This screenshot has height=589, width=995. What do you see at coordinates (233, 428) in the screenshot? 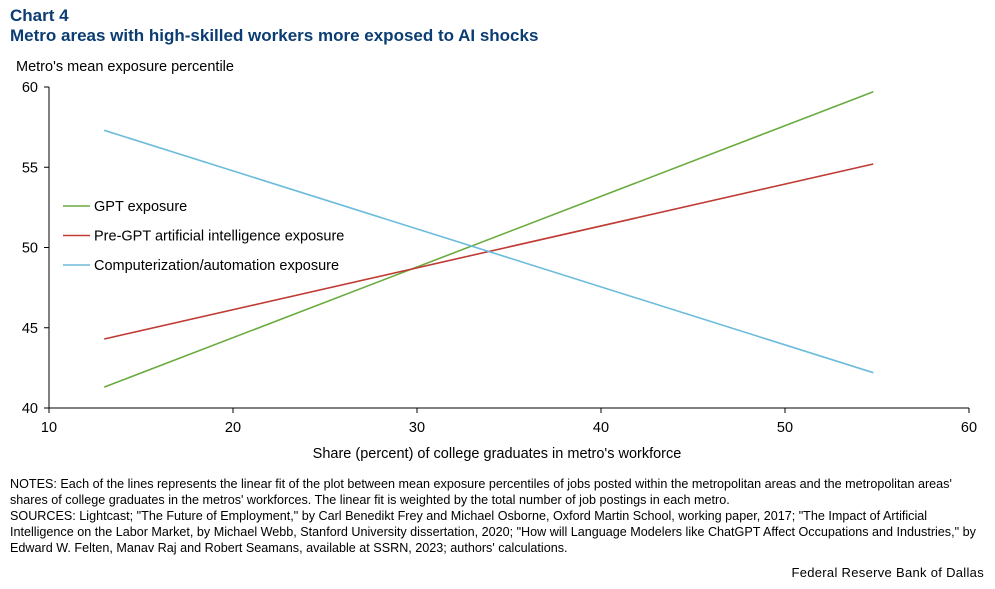
I see `x-tick-label: 20` at bounding box center [233, 428].